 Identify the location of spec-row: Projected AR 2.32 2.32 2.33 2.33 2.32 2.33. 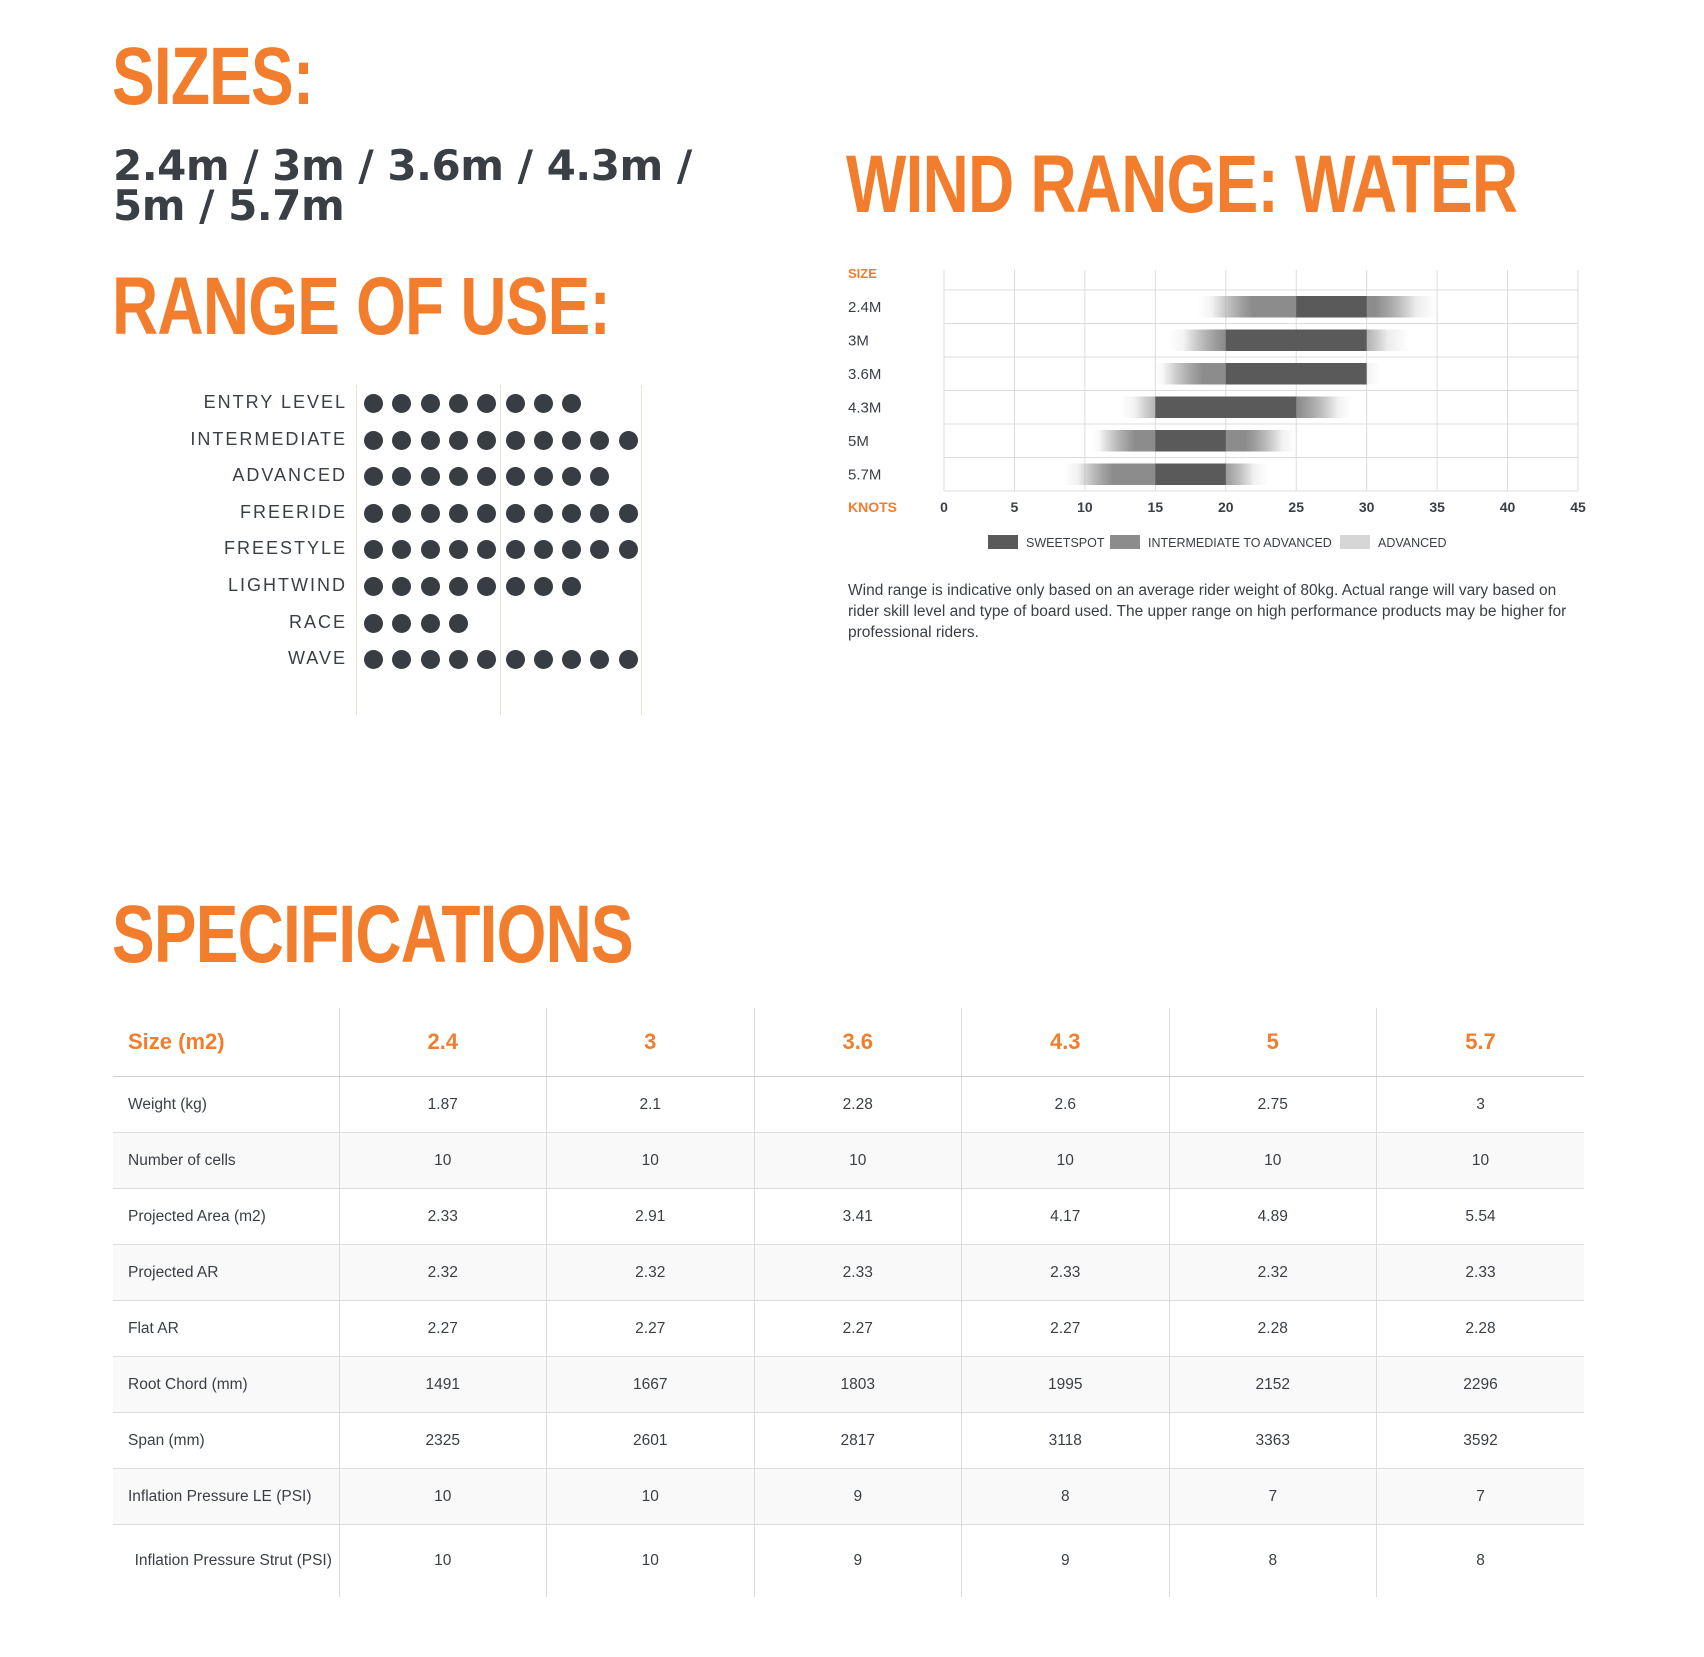
(848, 1272).